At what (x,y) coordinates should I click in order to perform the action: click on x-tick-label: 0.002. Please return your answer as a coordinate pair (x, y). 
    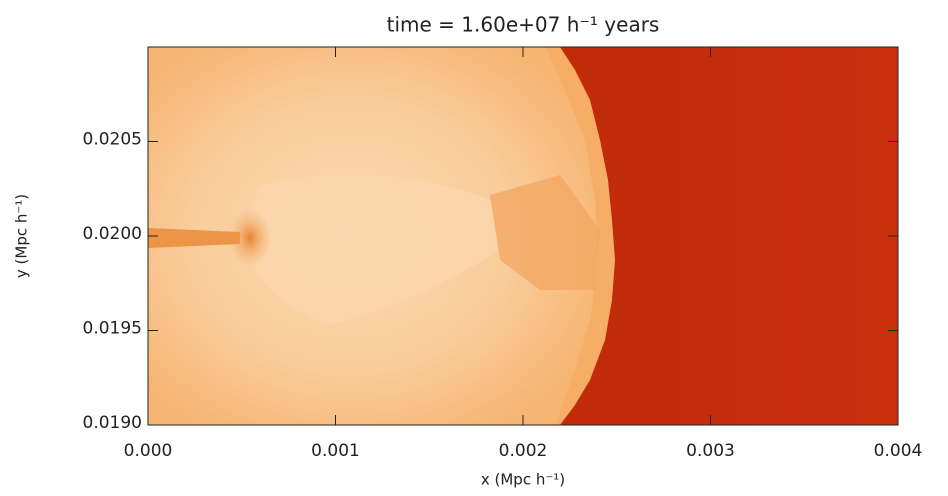
    Looking at the image, I should click on (523, 451).